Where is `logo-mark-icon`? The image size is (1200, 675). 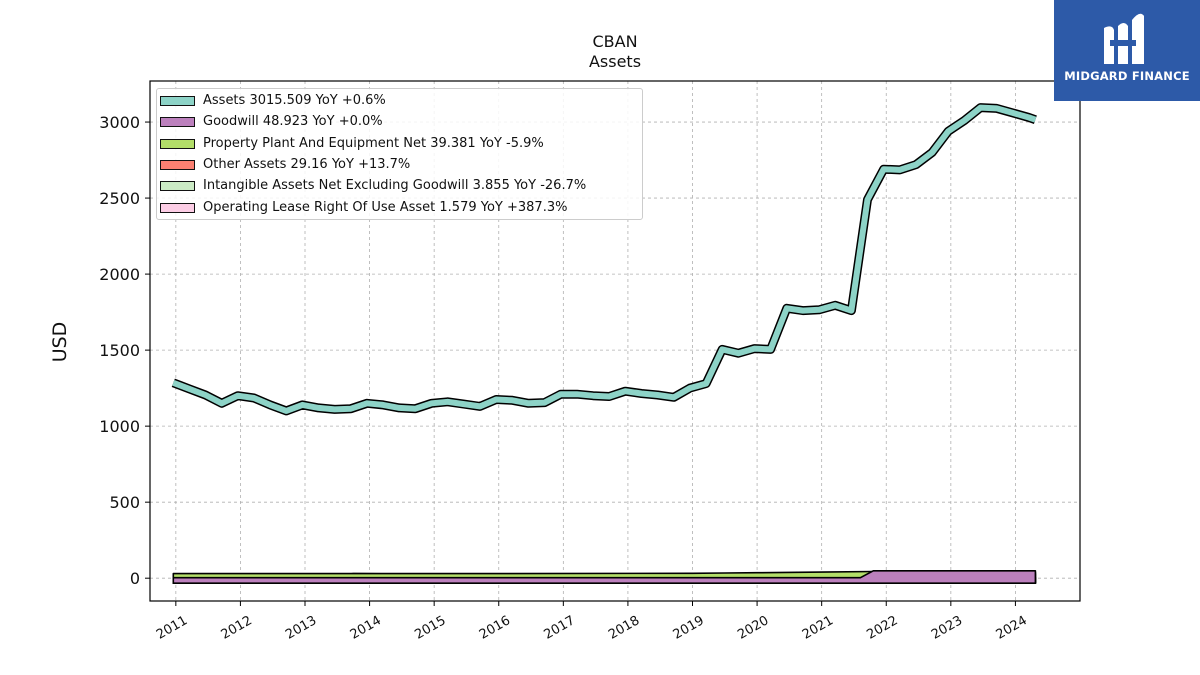 logo-mark-icon is located at coordinates (1124, 38).